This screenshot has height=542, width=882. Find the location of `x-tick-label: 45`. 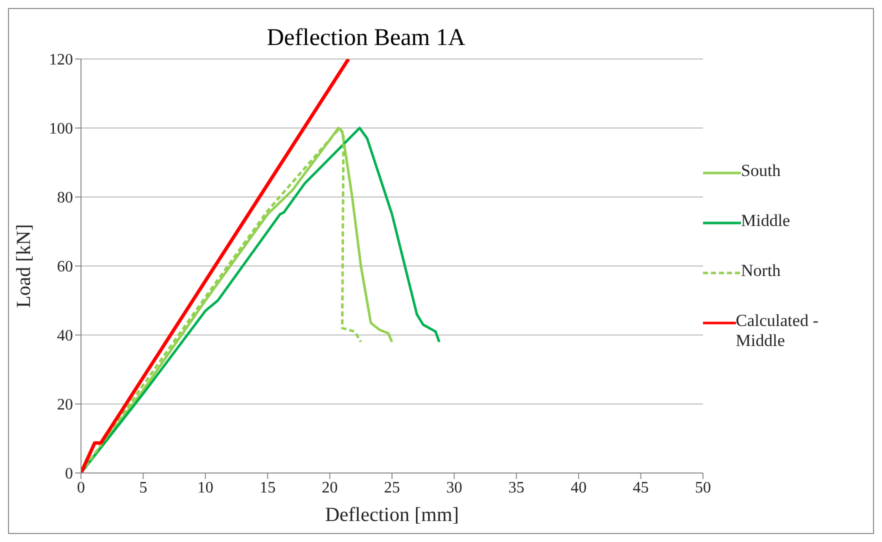

x-tick-label: 45 is located at coordinates (640, 487).